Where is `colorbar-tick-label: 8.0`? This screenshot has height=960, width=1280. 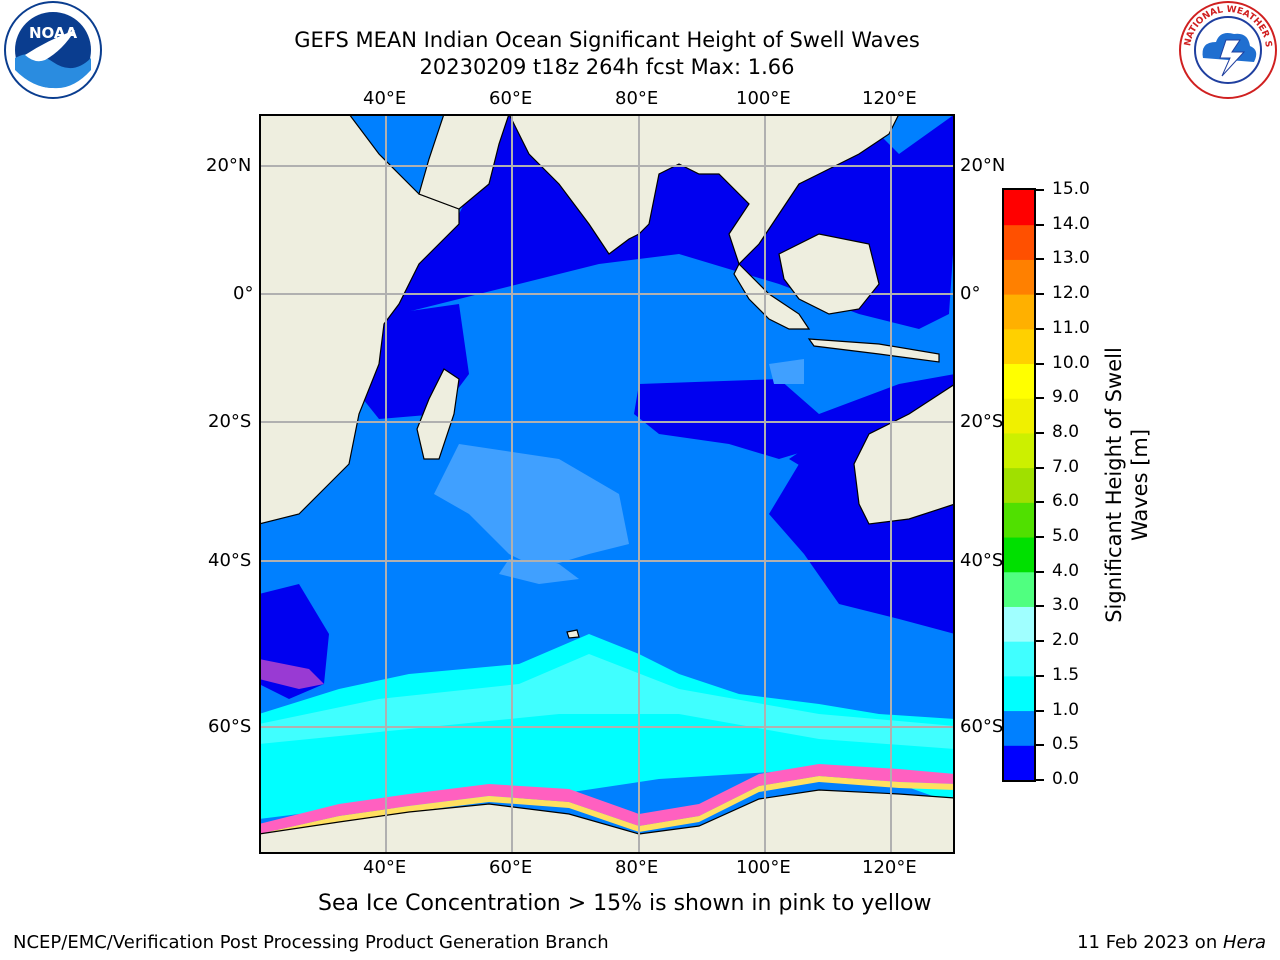
colorbar-tick-label: 8.0 is located at coordinates (1066, 431).